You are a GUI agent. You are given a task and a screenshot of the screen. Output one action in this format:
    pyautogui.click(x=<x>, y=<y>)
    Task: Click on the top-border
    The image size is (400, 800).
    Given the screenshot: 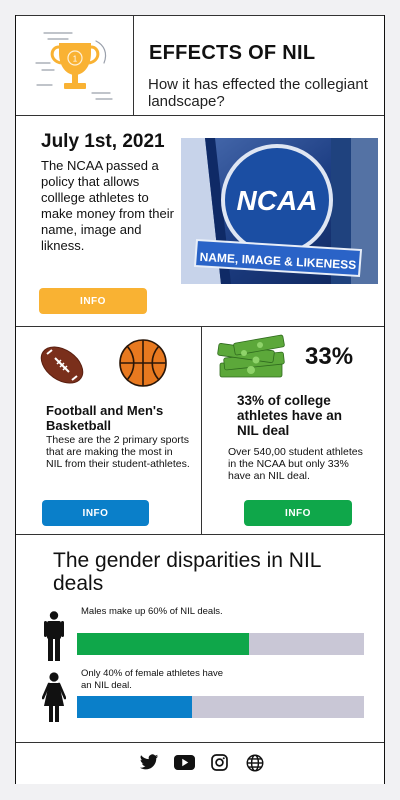 What is the action you would take?
    pyautogui.click(x=200, y=15)
    